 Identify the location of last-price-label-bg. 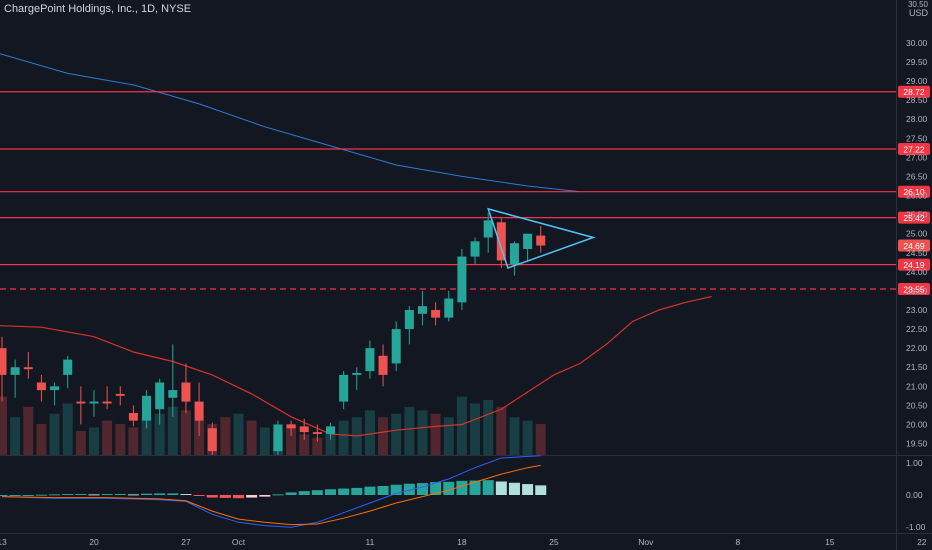
(914, 245).